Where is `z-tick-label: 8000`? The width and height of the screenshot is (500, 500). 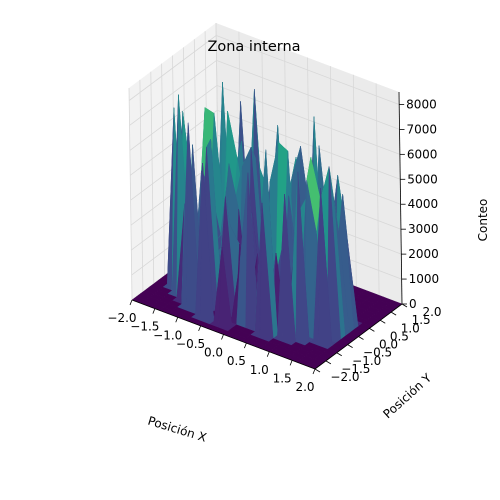 z-tick-label: 8000 is located at coordinates (421, 104).